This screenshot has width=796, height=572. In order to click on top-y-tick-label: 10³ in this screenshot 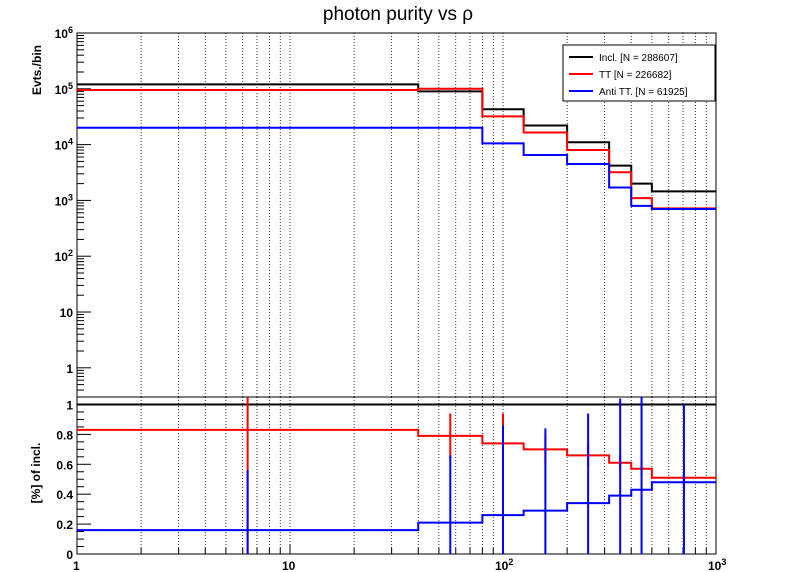, I will do `click(64, 200)`.